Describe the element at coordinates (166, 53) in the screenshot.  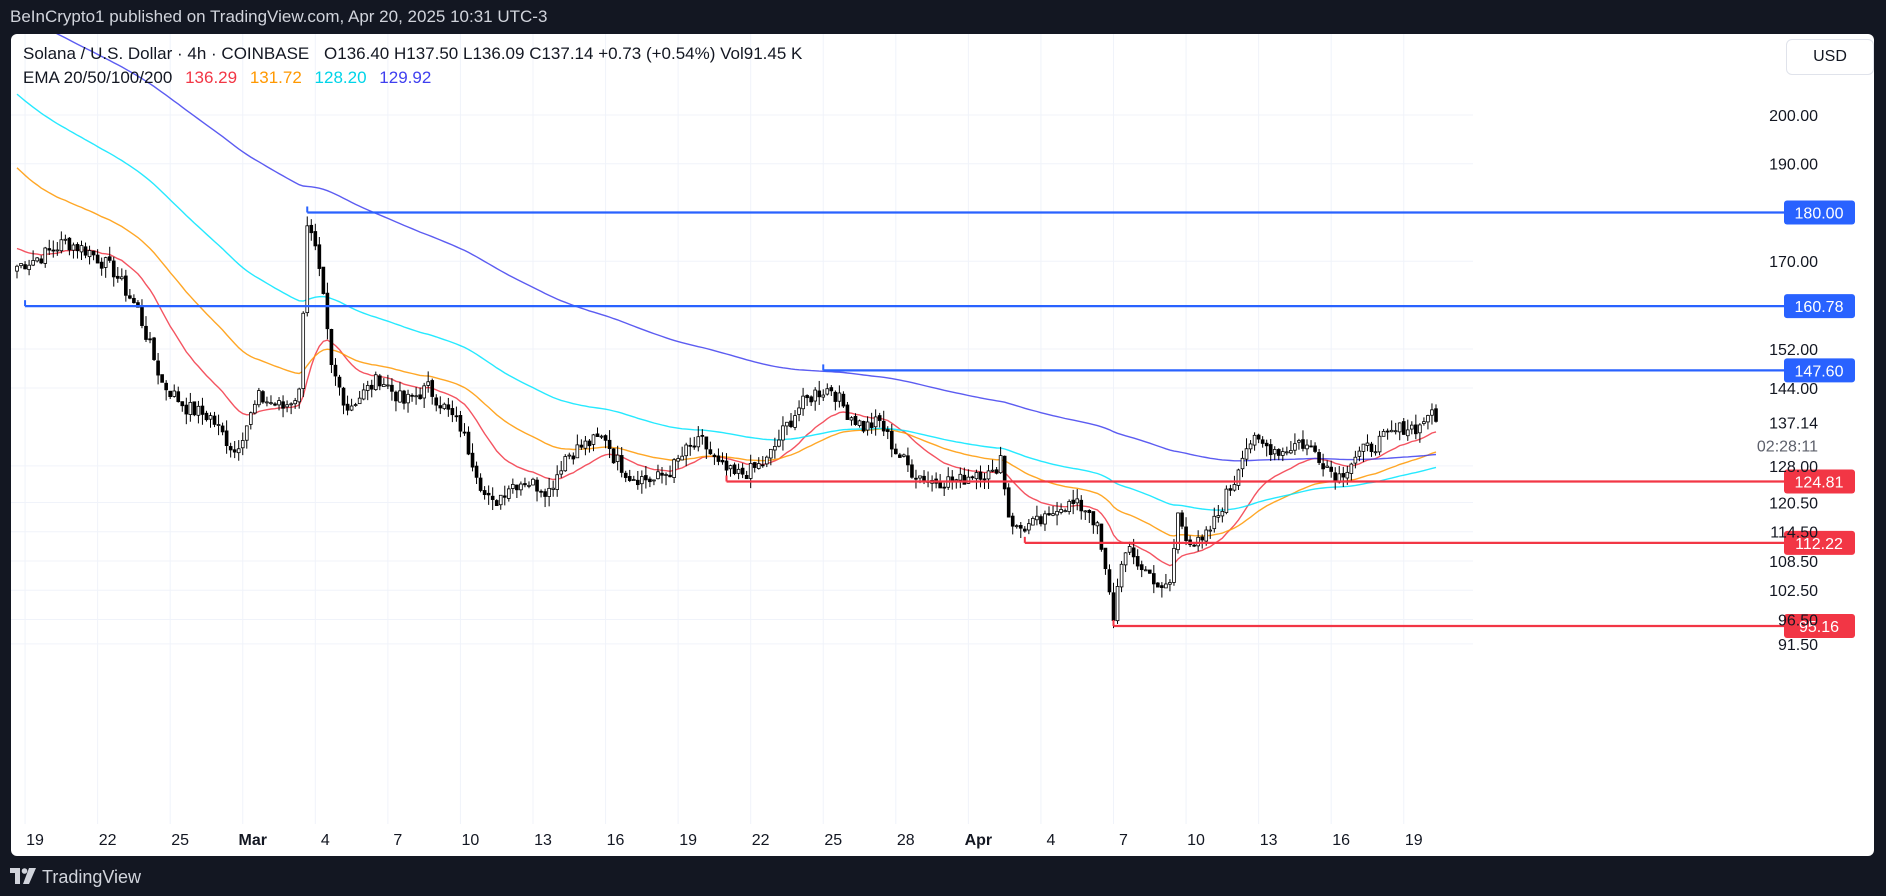
I see `symbol-title: Solana / U.S. Dollar · 4h · COINBASE` at that location.